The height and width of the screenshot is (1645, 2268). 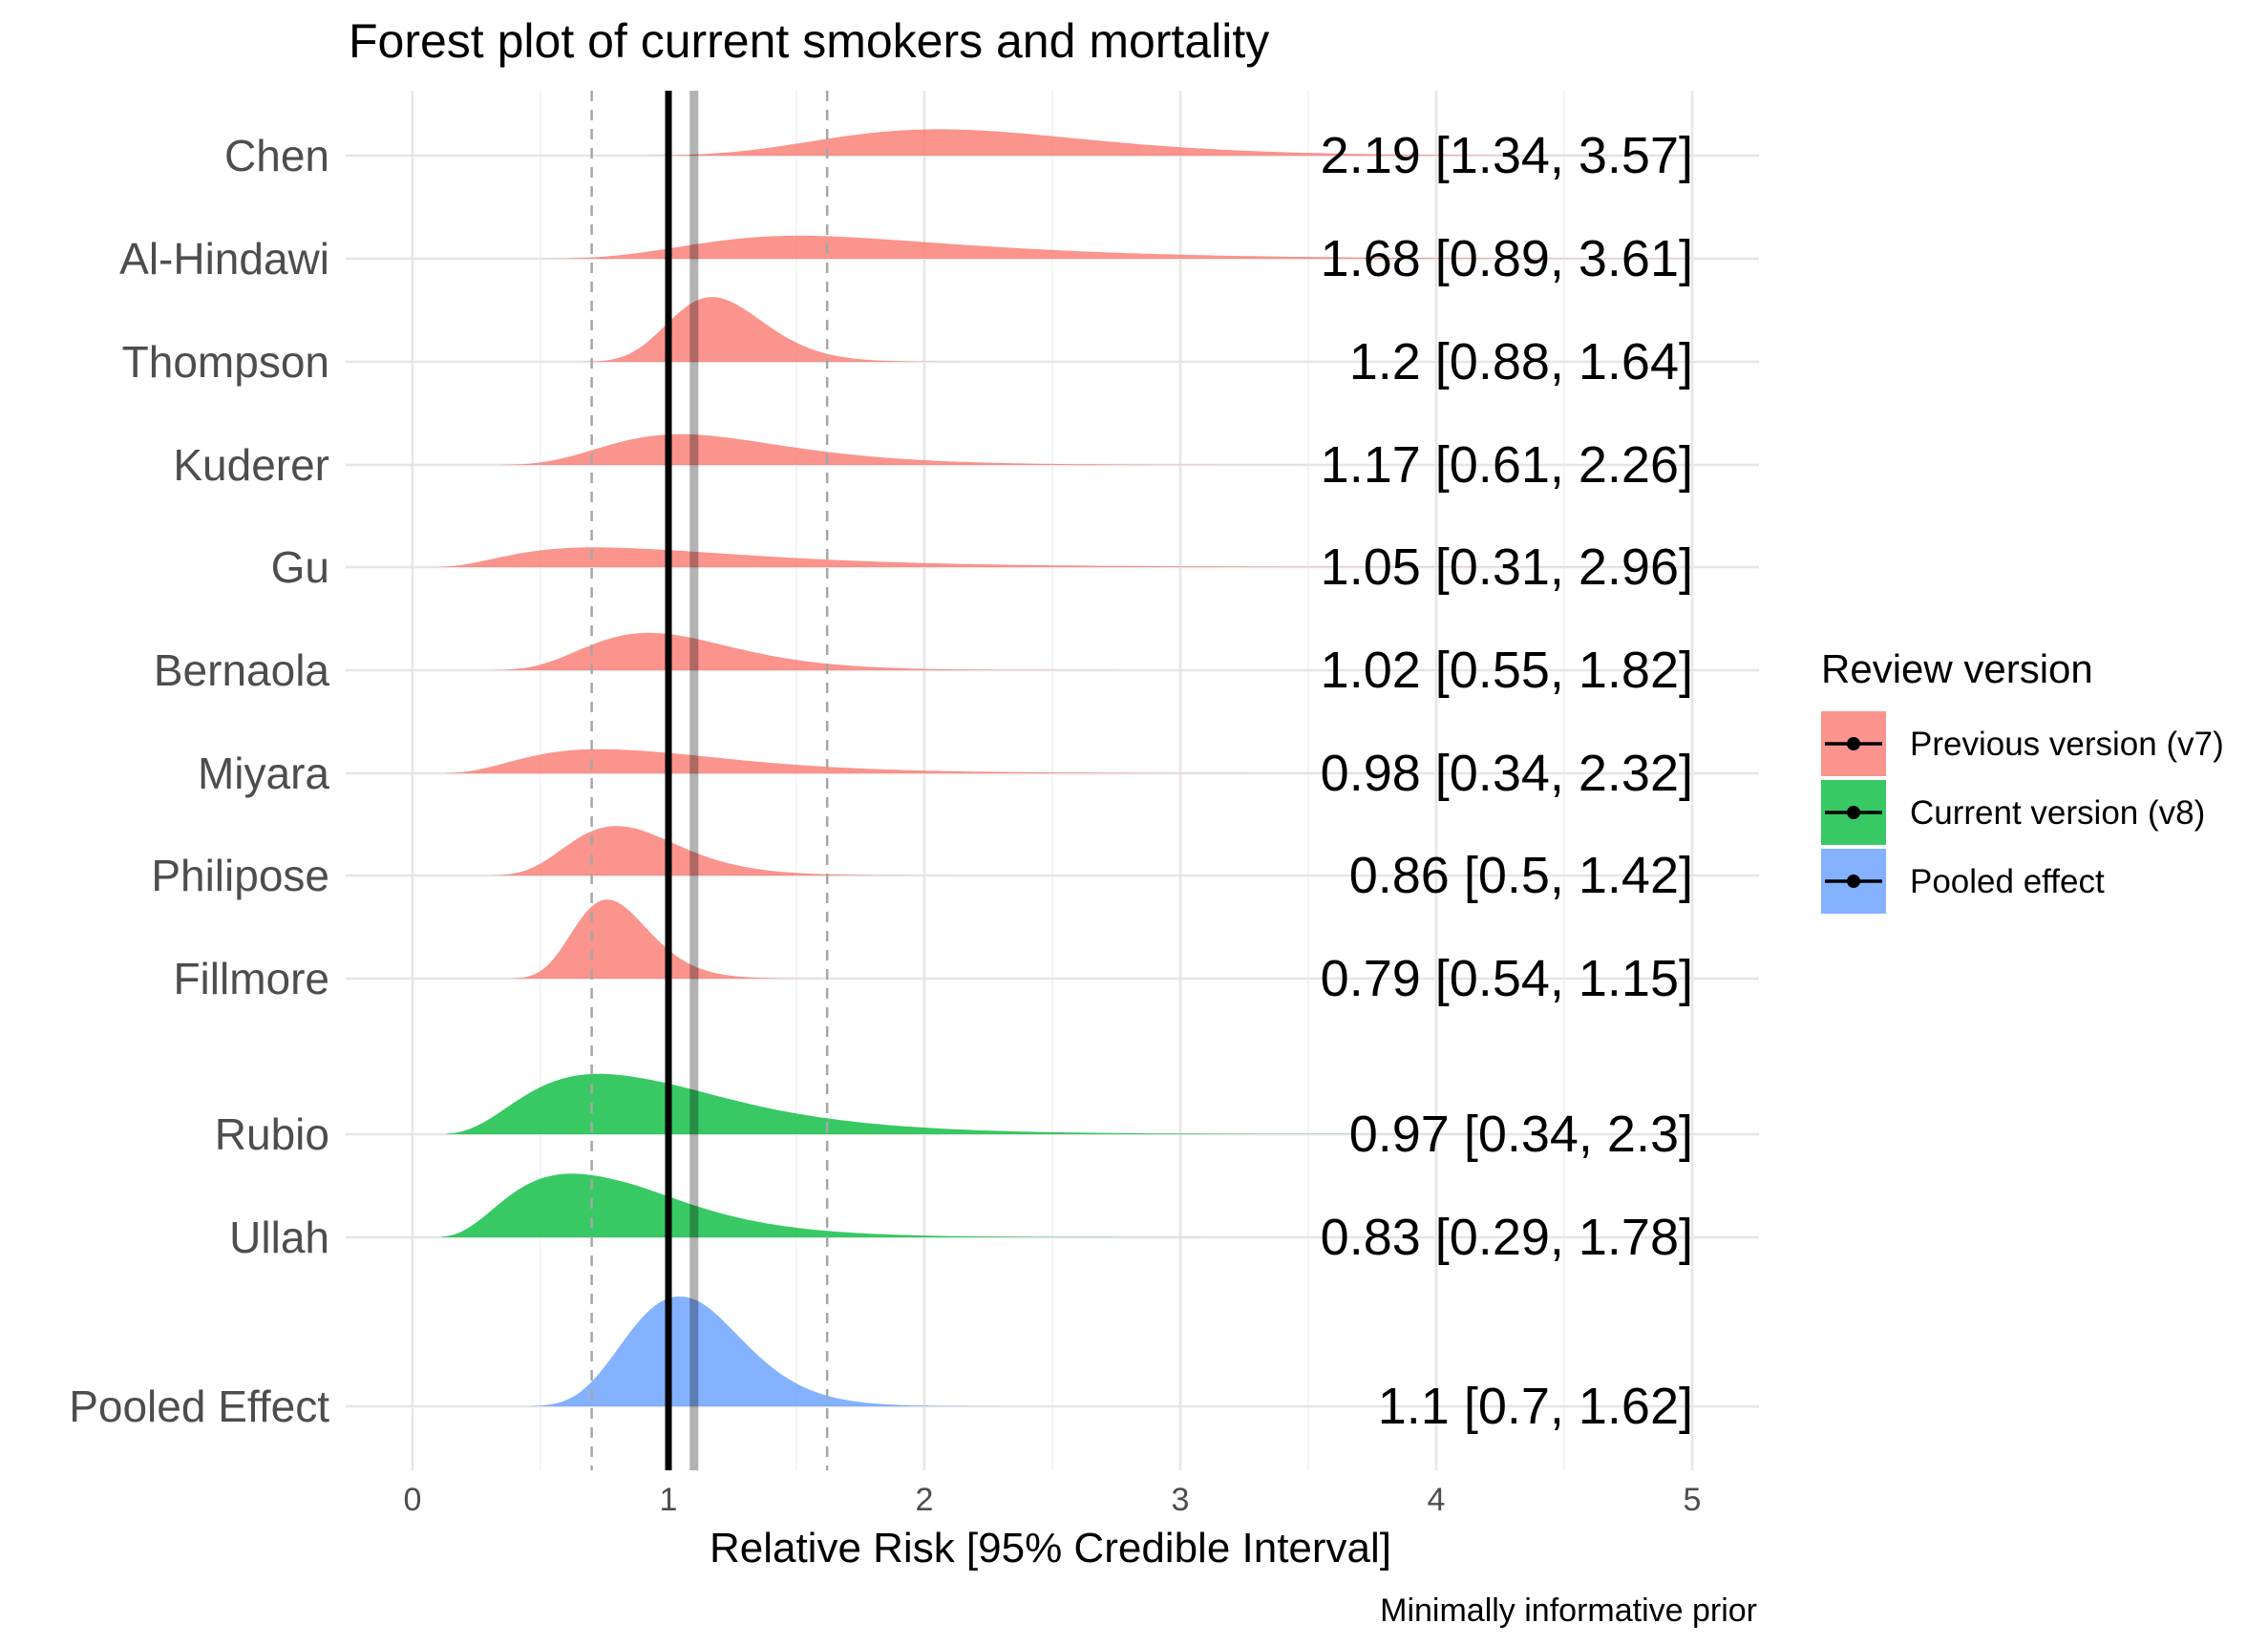 I want to click on legend-title: Review version, so click(x=1957, y=668).